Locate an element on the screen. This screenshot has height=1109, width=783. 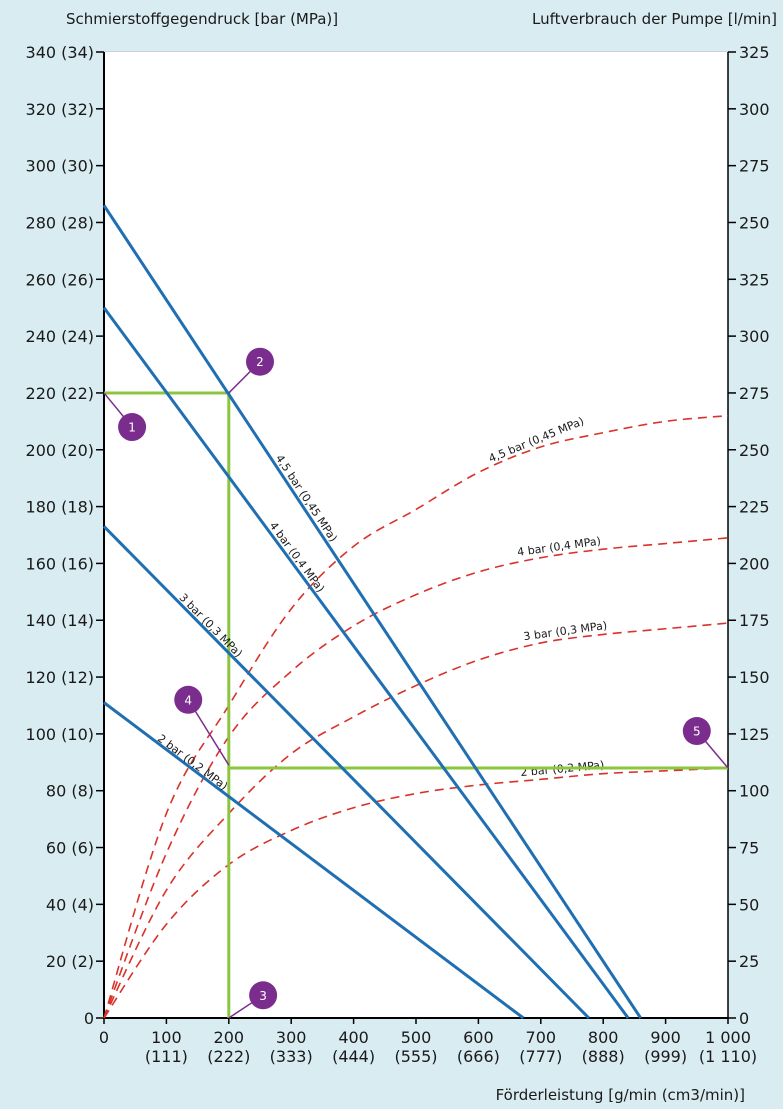
x-tick-label: 0 is located at coordinates (104, 1037).